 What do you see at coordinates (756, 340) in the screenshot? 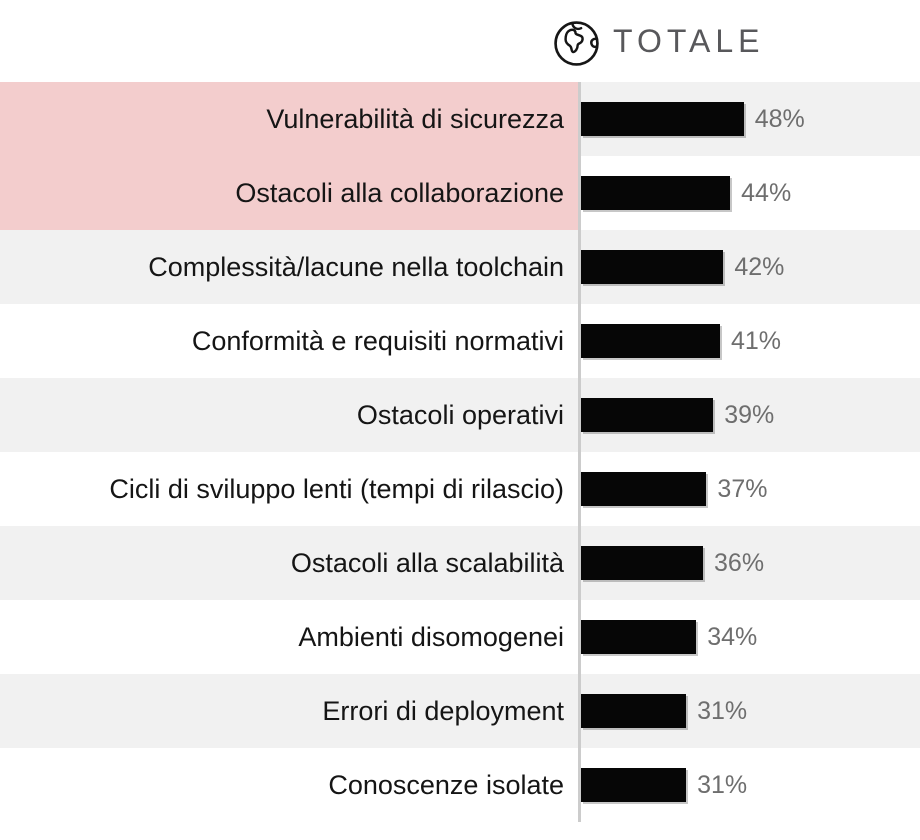
I see `value-label: 41%` at bounding box center [756, 340].